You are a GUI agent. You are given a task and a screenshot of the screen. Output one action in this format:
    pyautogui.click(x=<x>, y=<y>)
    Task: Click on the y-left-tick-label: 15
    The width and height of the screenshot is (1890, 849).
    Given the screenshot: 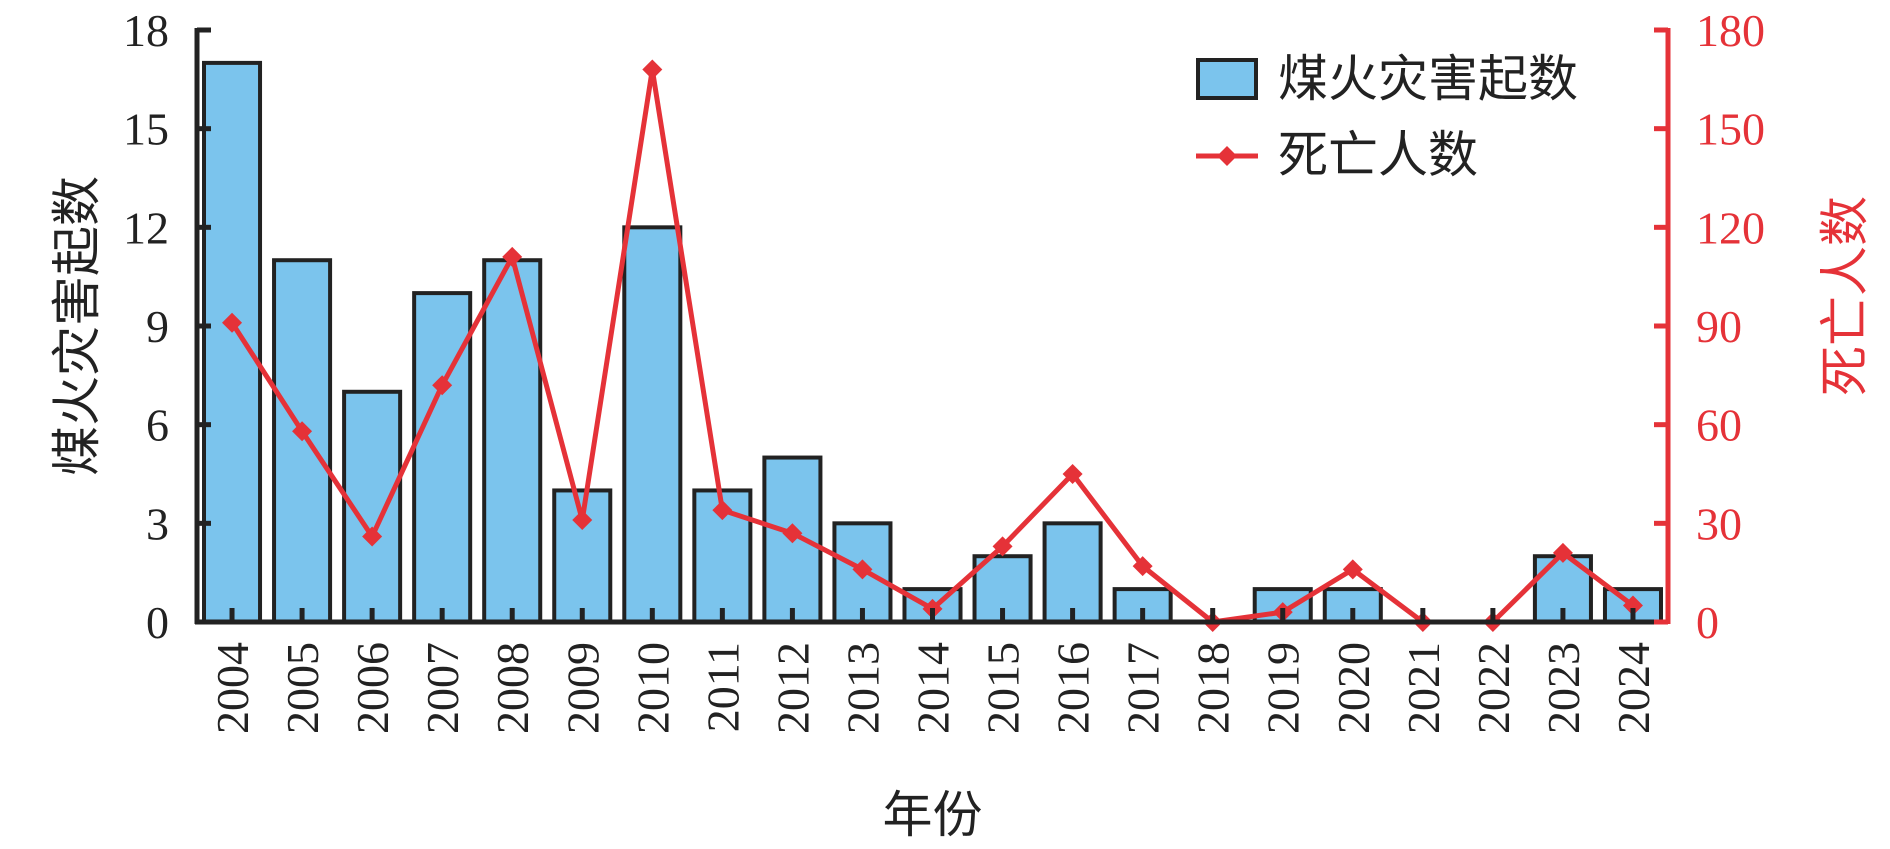 What is the action you would take?
    pyautogui.click(x=146, y=129)
    